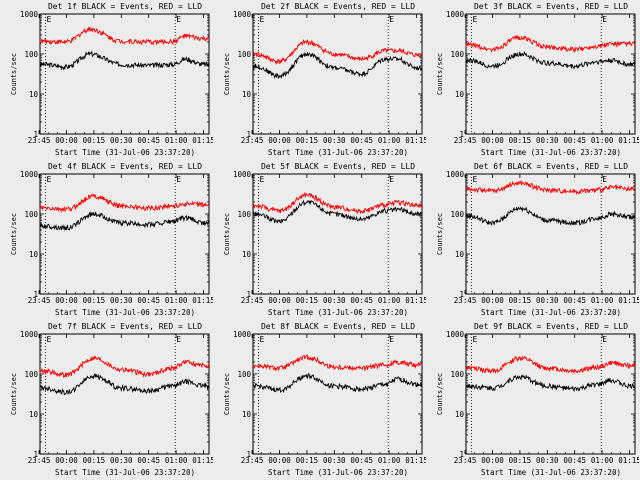 This screenshot has height=480, width=640. What do you see at coordinates (125, 166) in the screenshot?
I see `panel-title: Det 4f BLACK = Events, RED = LLD` at bounding box center [125, 166].